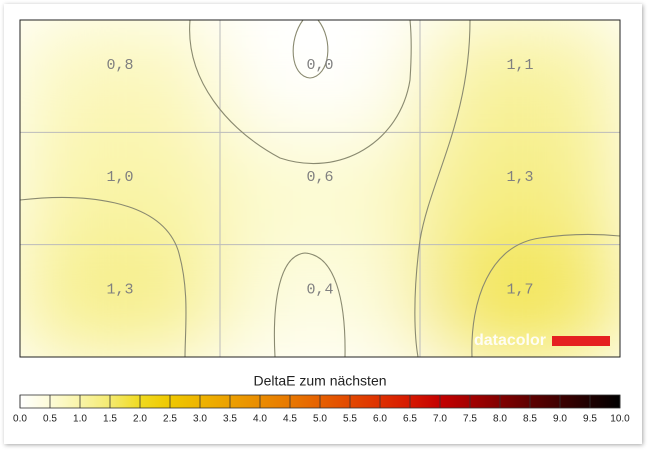 This screenshot has width=650, height=450. What do you see at coordinates (319, 177) in the screenshot?
I see `cell-label: 0,6` at bounding box center [319, 177].